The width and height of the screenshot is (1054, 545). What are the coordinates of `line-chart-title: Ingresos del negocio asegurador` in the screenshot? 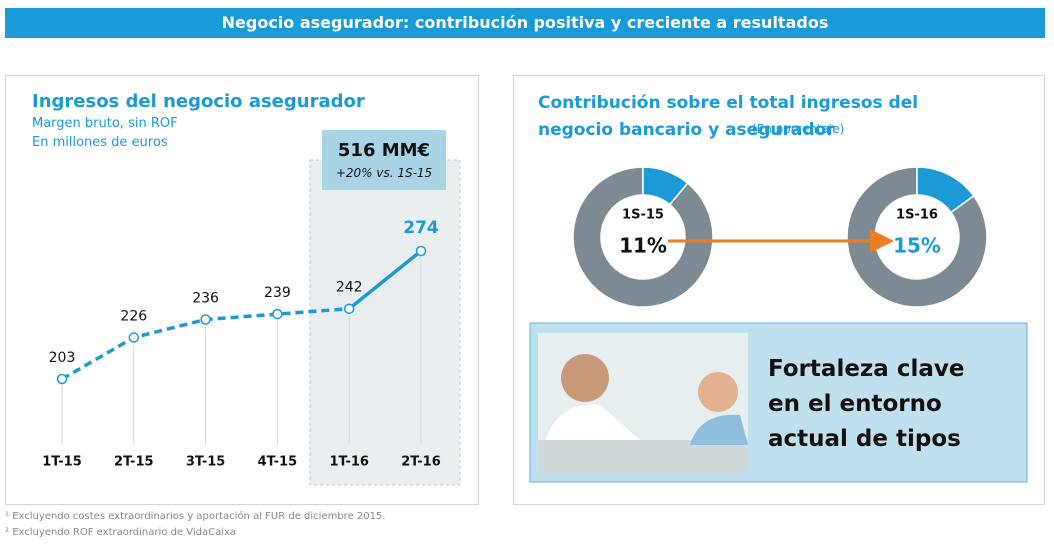 It's located at (198, 101).